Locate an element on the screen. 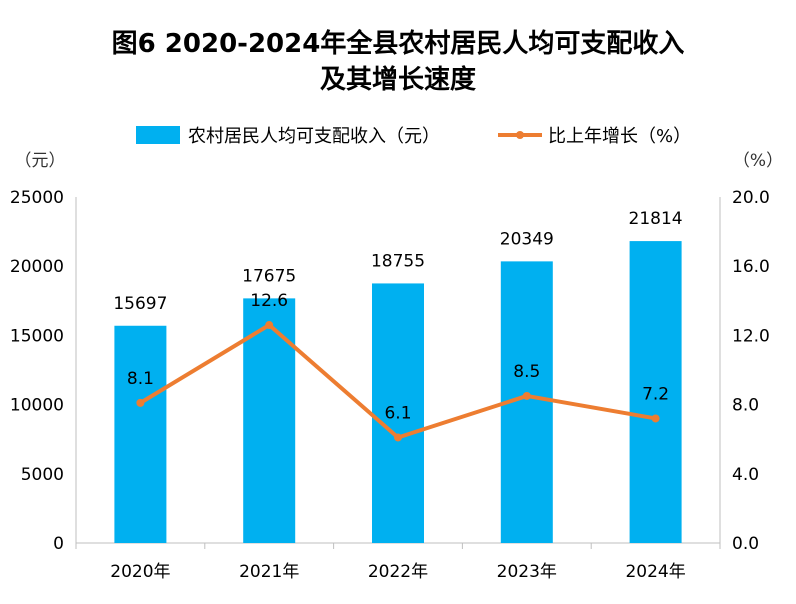 This screenshot has height=604, width=796. x-tick-label: 2023年 is located at coordinates (527, 572).